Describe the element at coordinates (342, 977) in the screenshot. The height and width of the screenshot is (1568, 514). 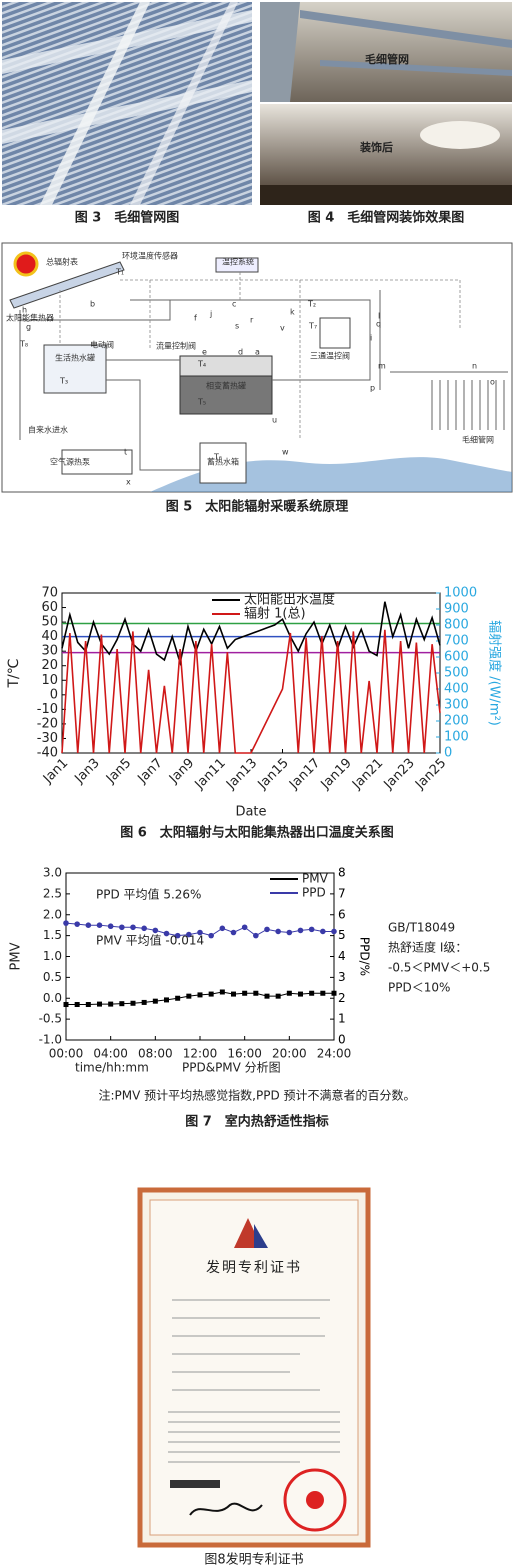
I see `y2-tick-label: 3` at that location.